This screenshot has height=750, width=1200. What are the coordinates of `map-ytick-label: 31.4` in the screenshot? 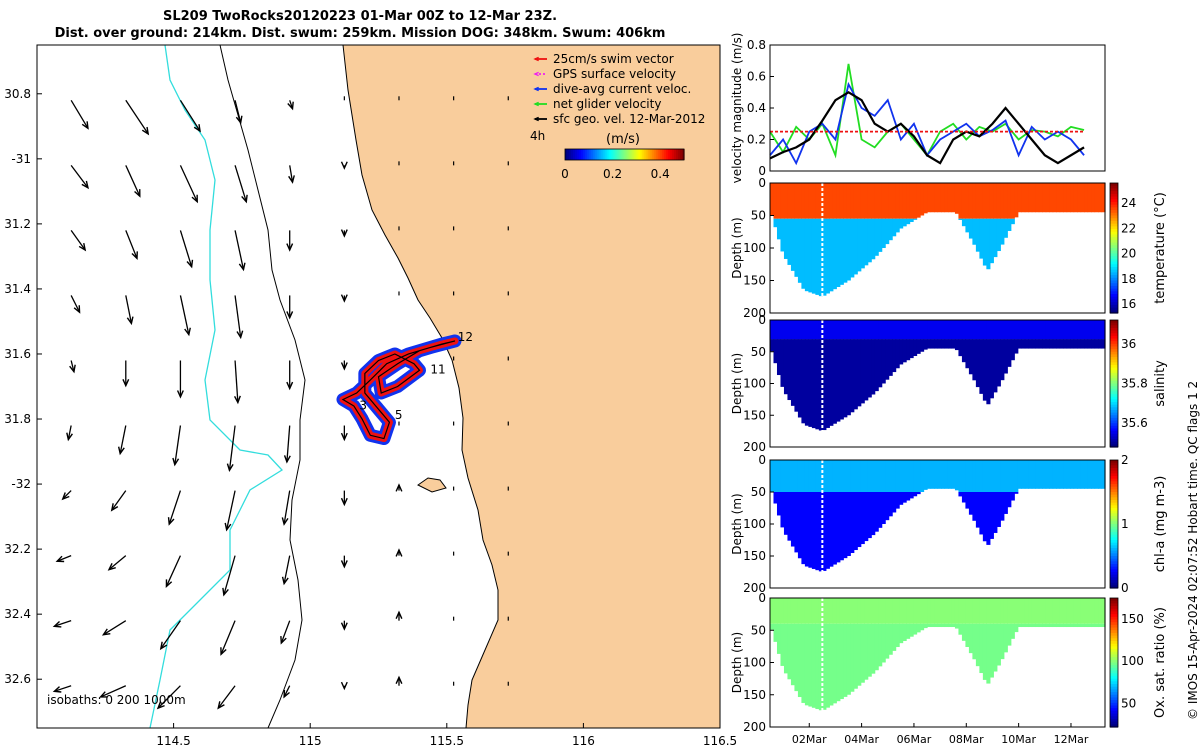 It's located at (17, 289).